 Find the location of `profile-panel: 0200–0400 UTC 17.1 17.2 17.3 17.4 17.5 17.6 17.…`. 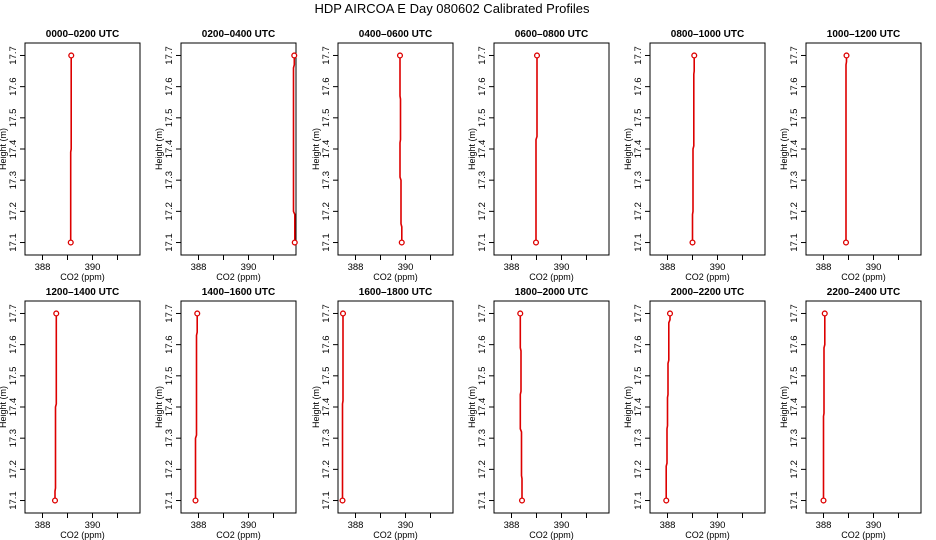

profile-panel: 0200–0400 UTC 17.1 17.2 17.3 17.4 17.5 17.6 17.… is located at coordinates (226, 155).